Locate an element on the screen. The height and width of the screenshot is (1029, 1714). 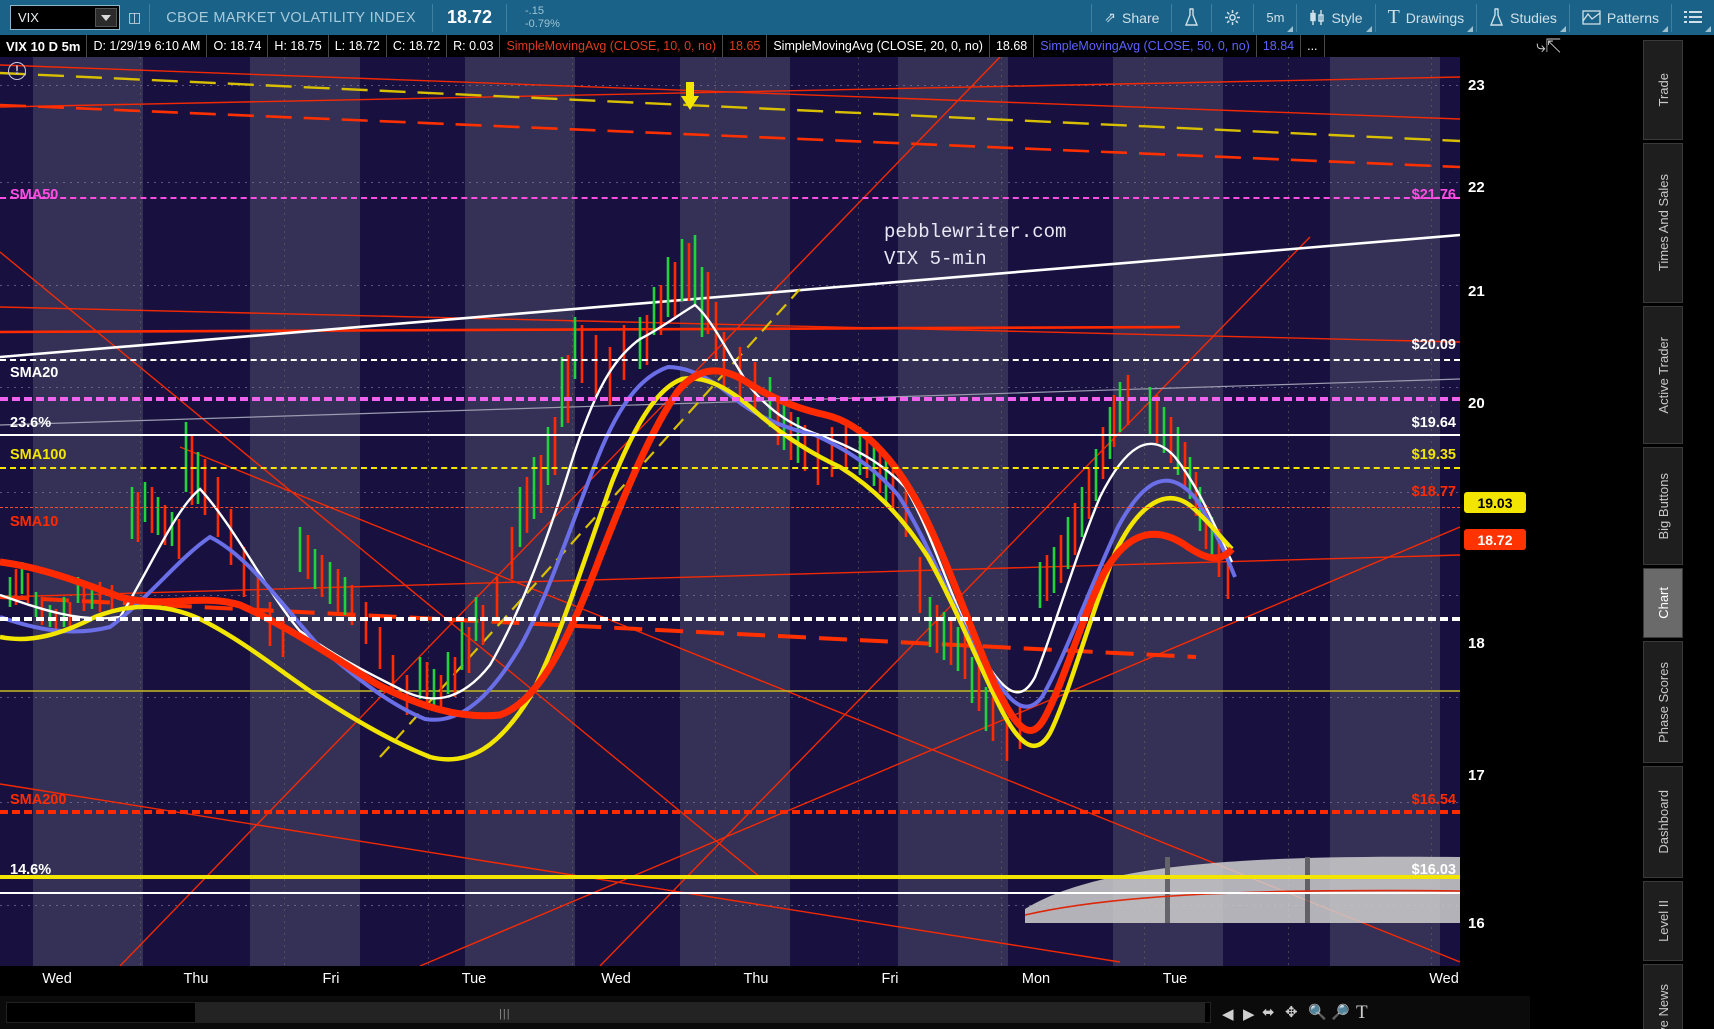
symbol-dropdown-button is located at coordinates (106, 17).